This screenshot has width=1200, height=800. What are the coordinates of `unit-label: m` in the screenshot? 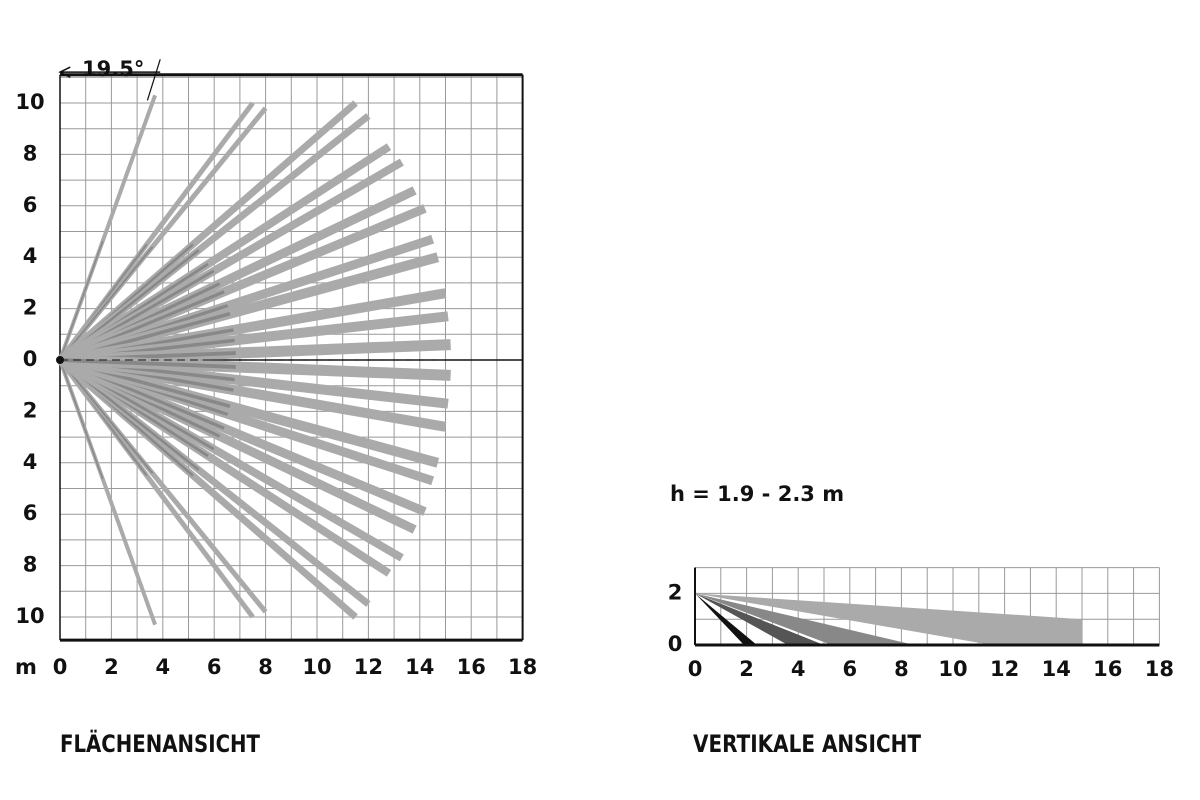 It's located at (26, 667).